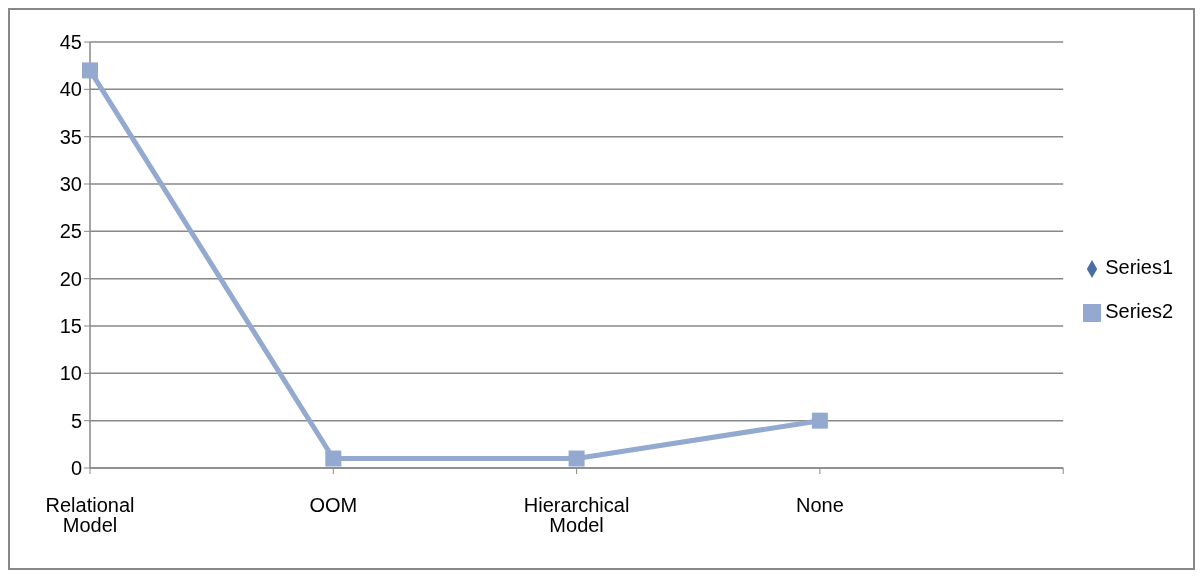 The width and height of the screenshot is (1203, 578). Describe the element at coordinates (76, 468) in the screenshot. I see `y-tick-label: 0` at that location.